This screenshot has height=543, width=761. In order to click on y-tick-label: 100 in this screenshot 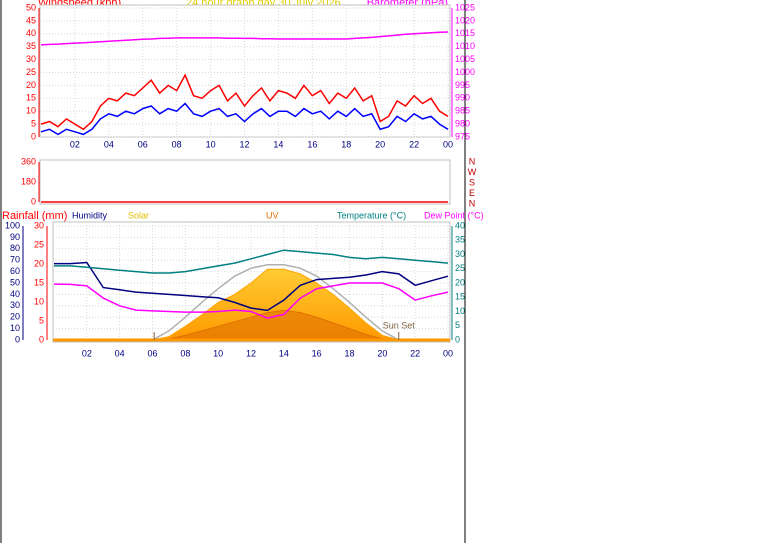, I will do `click(12, 225)`.